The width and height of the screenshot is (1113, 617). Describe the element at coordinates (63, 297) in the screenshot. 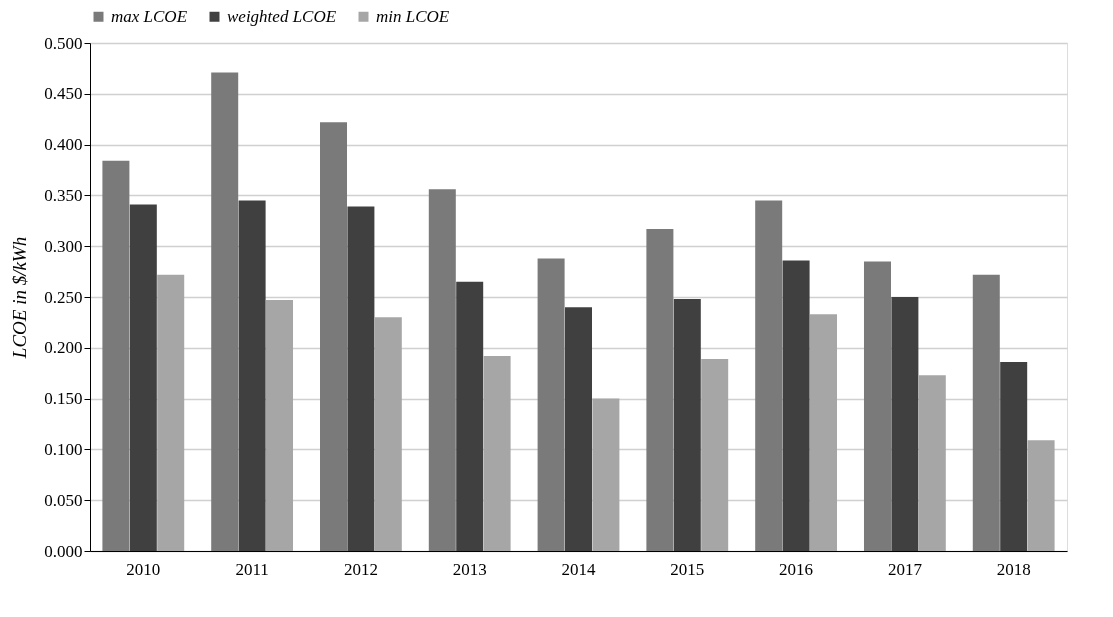

I see `y-tick-label: 0.250` at that location.